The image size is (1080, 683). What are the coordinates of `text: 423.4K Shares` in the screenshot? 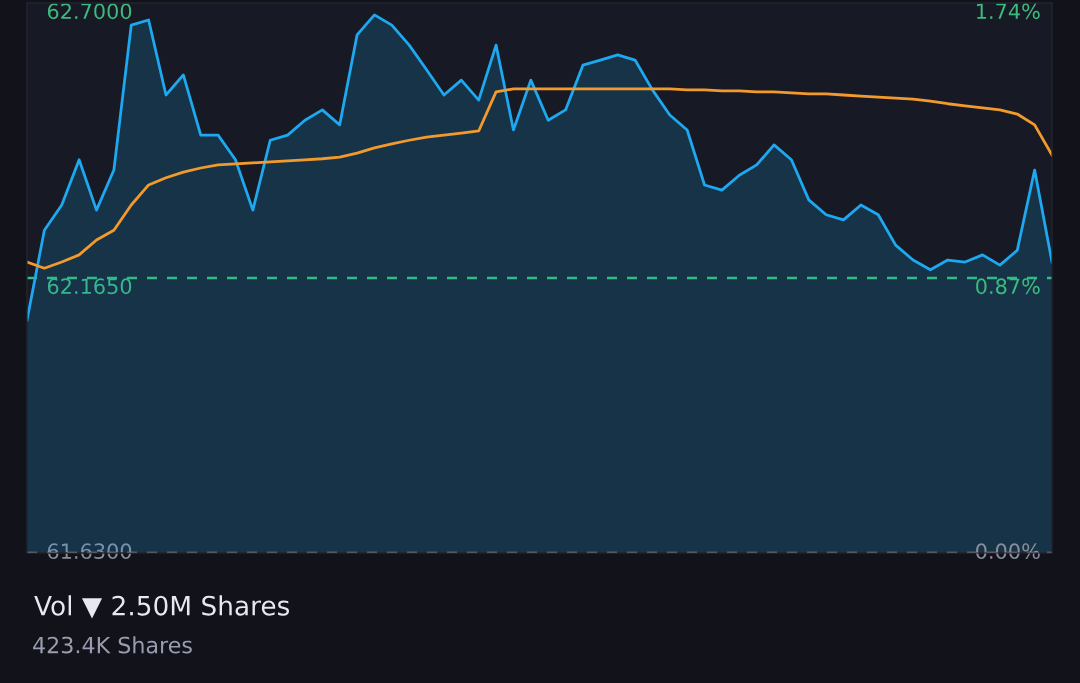 It's located at (112, 645).